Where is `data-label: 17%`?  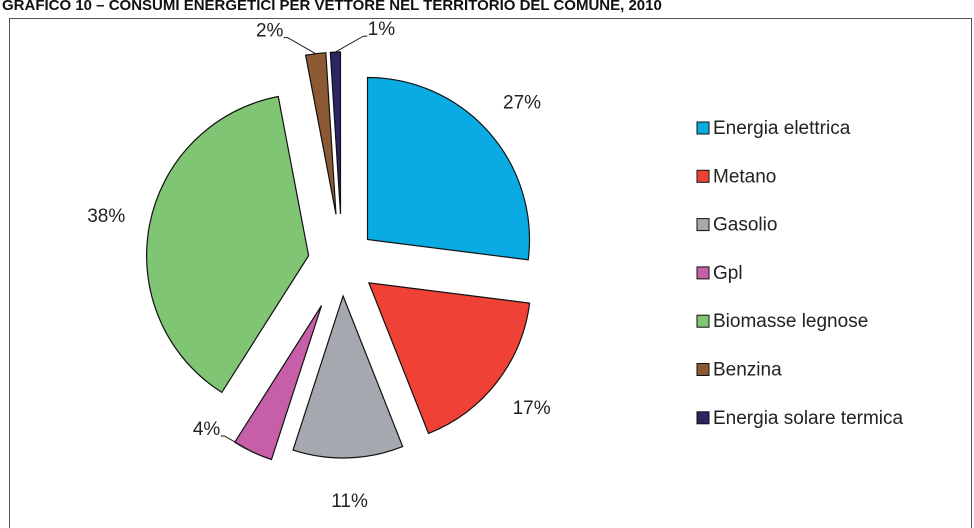 data-label: 17% is located at coordinates (532, 408).